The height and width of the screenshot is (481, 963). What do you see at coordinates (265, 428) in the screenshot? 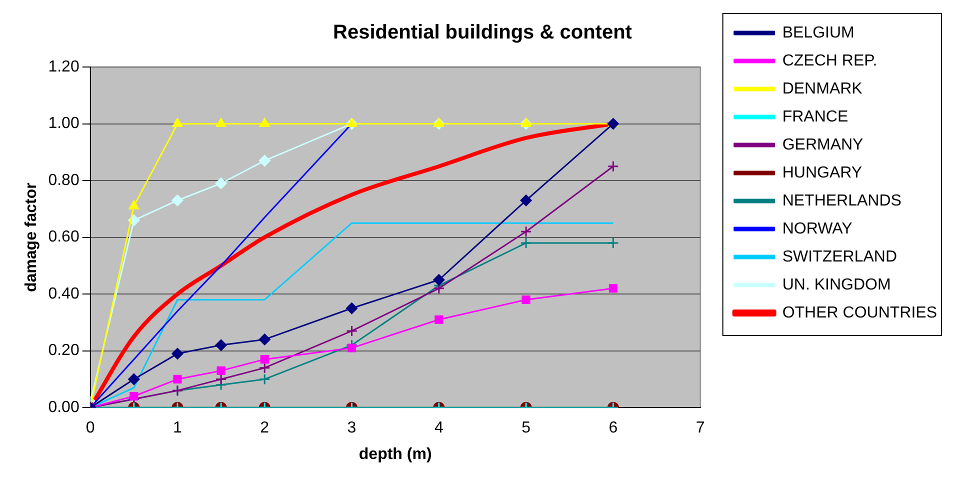
I see `x-tick-label: 2` at bounding box center [265, 428].